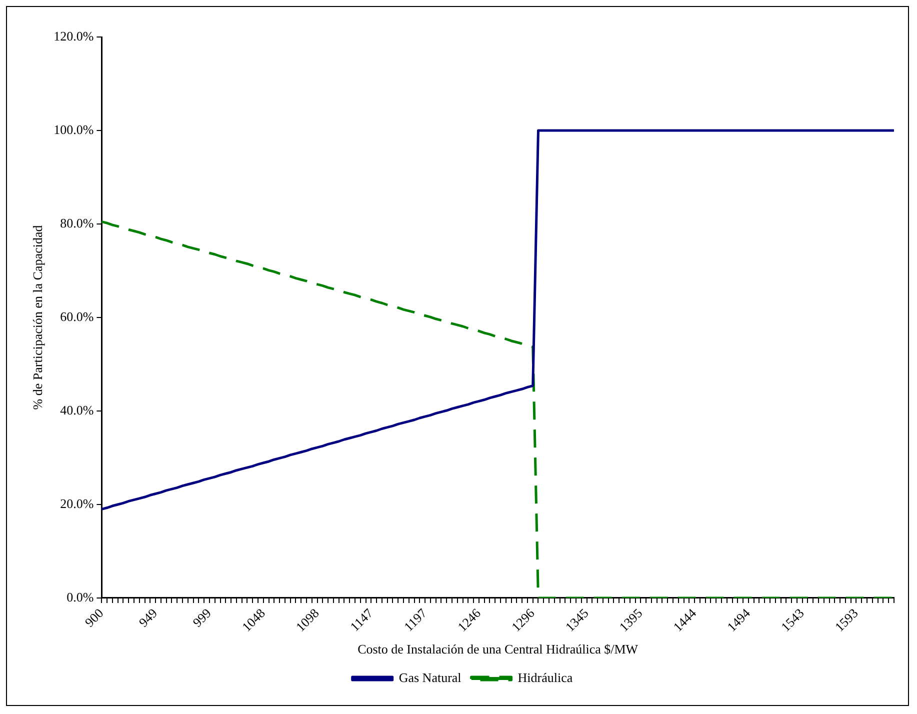 Image resolution: width=917 pixels, height=714 pixels. What do you see at coordinates (430, 677) in the screenshot?
I see `legend-label: Gas Natural` at bounding box center [430, 677].